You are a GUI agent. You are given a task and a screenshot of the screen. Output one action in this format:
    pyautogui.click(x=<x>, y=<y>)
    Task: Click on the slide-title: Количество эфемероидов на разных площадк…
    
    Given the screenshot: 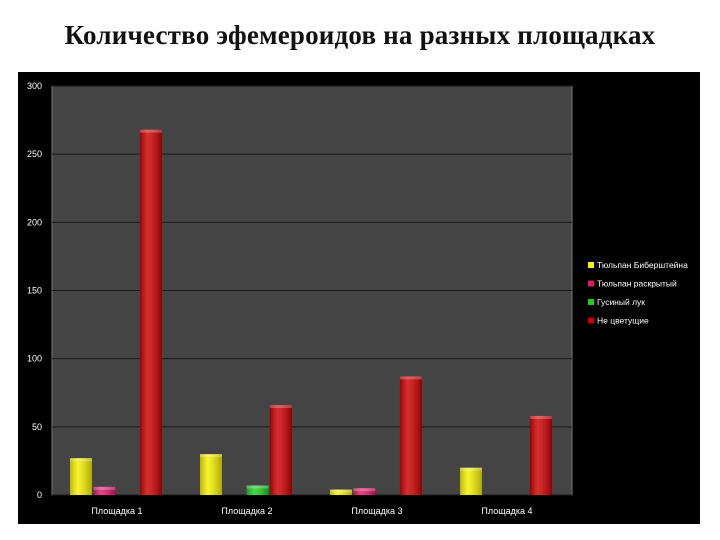 What is the action you would take?
    pyautogui.click(x=360, y=35)
    